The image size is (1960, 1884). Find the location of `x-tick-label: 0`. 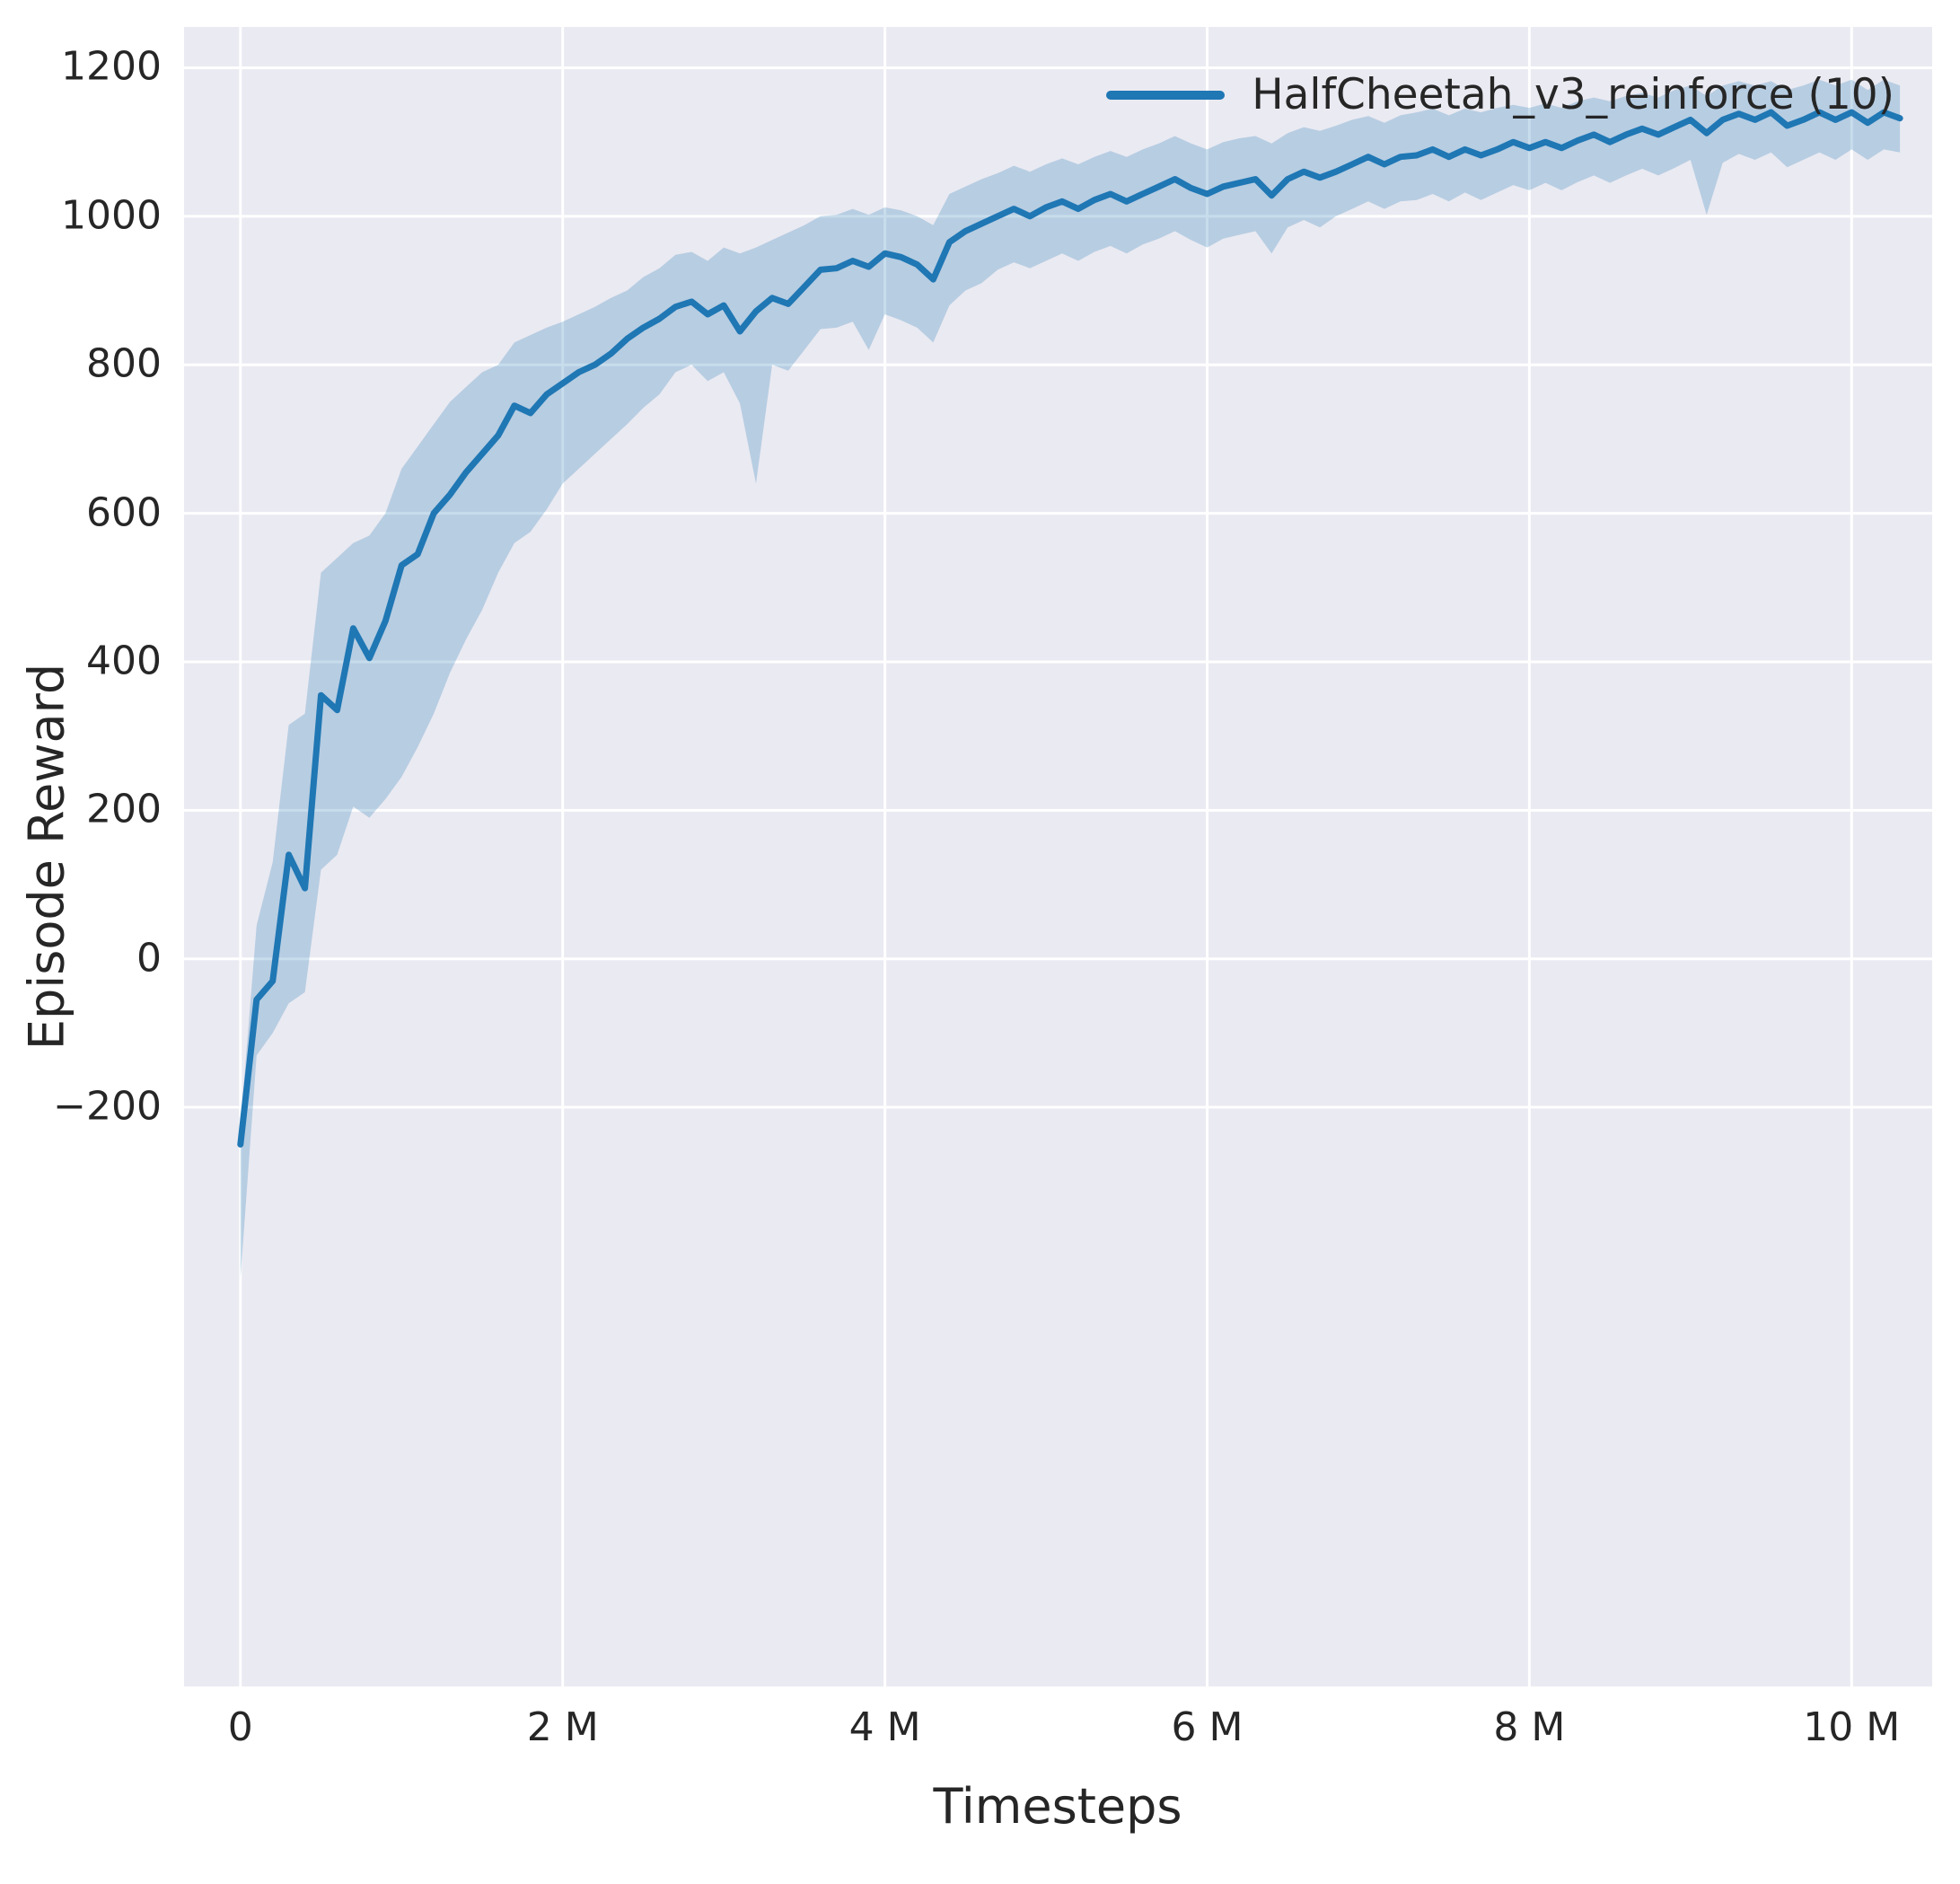

x-tick-label: 0 is located at coordinates (240, 1727).